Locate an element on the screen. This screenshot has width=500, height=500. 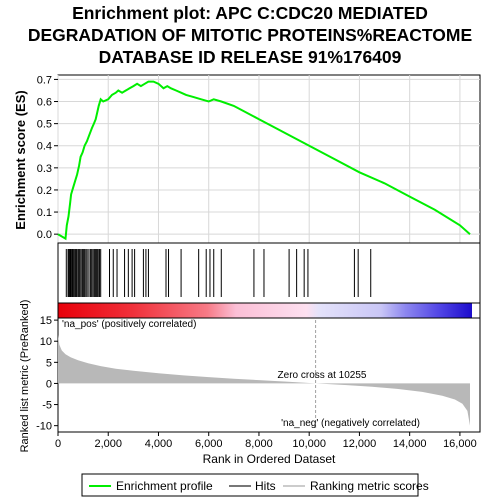
legend-label-enrichment: Enrichment profile is located at coordinates (164, 486).